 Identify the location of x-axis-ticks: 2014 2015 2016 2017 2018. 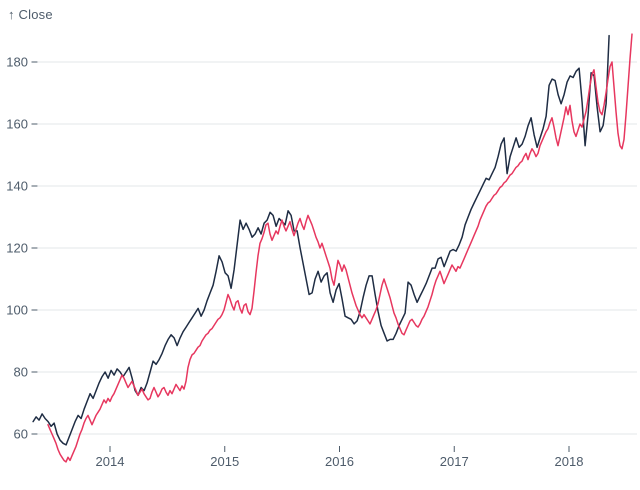
(340, 457).